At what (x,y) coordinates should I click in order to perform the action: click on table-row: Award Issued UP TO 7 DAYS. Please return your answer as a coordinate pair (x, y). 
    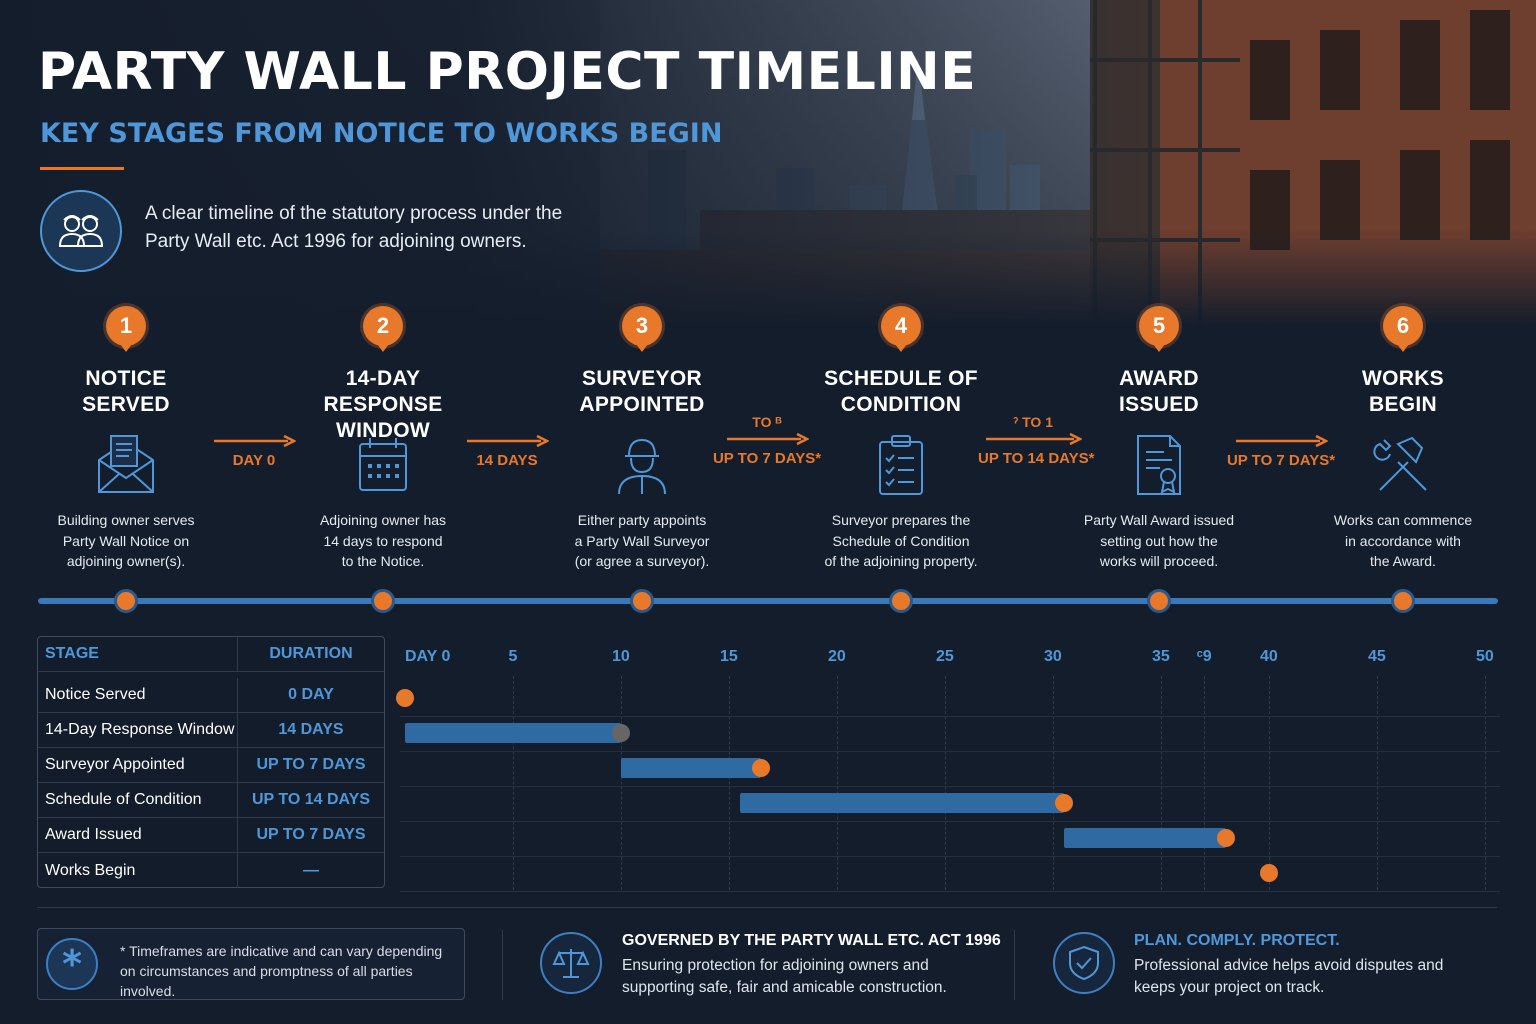
    Looking at the image, I should click on (211, 835).